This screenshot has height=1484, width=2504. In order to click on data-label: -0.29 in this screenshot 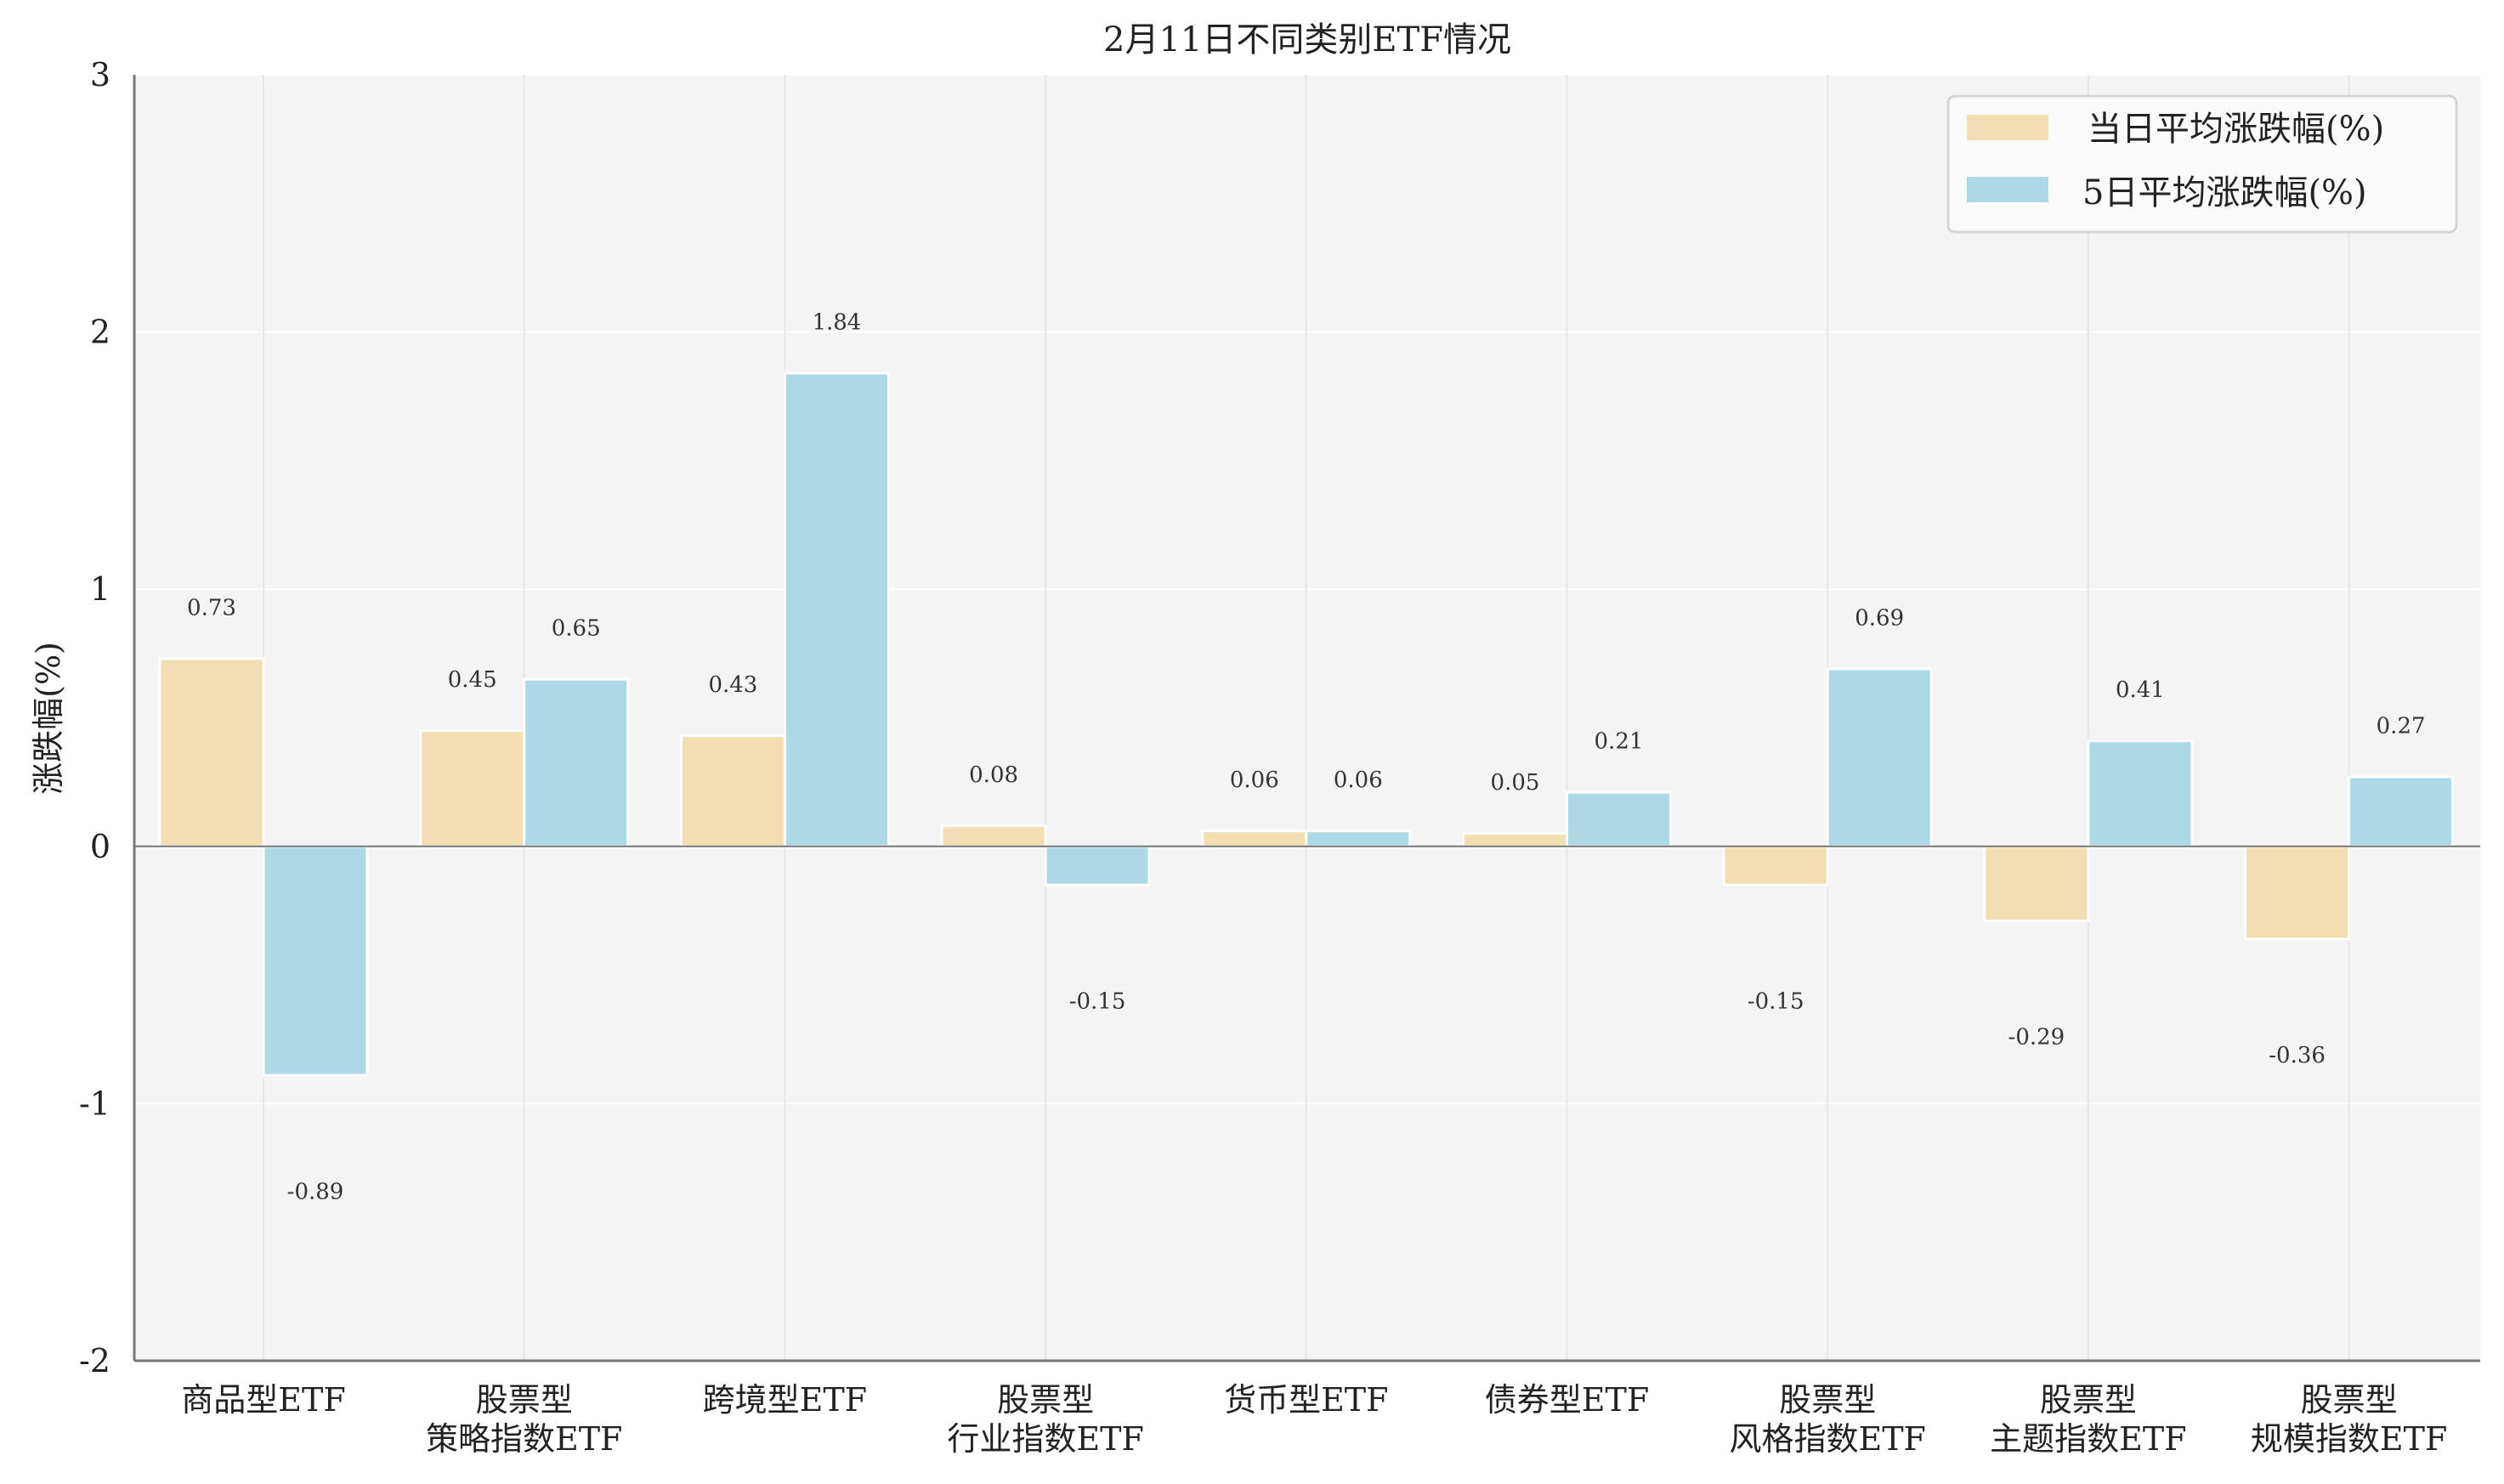, I will do `click(2037, 1038)`.